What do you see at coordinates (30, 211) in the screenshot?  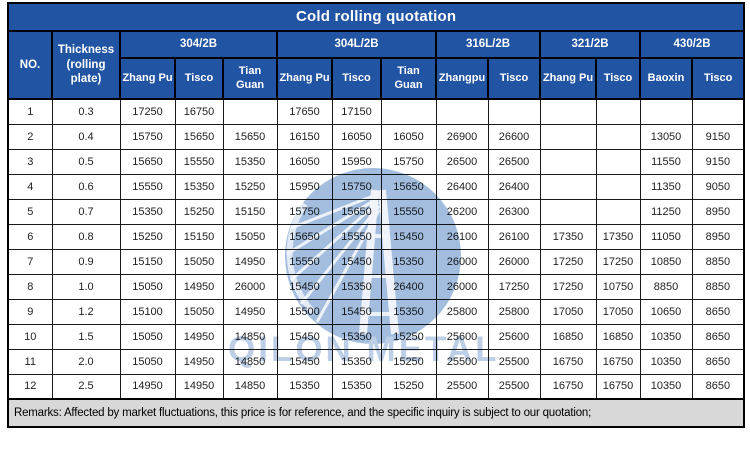 I see `row-no-cell: 5` at bounding box center [30, 211].